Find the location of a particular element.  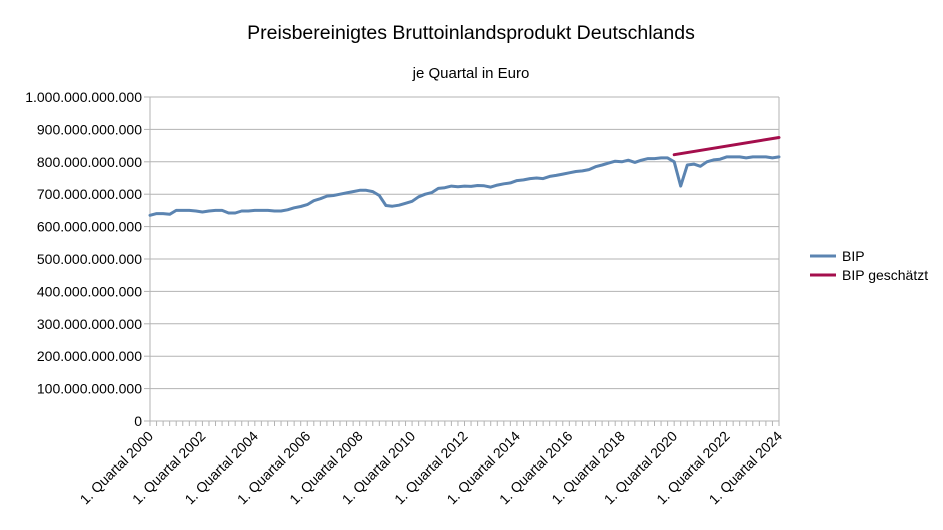

plot-area is located at coordinates (464, 176).